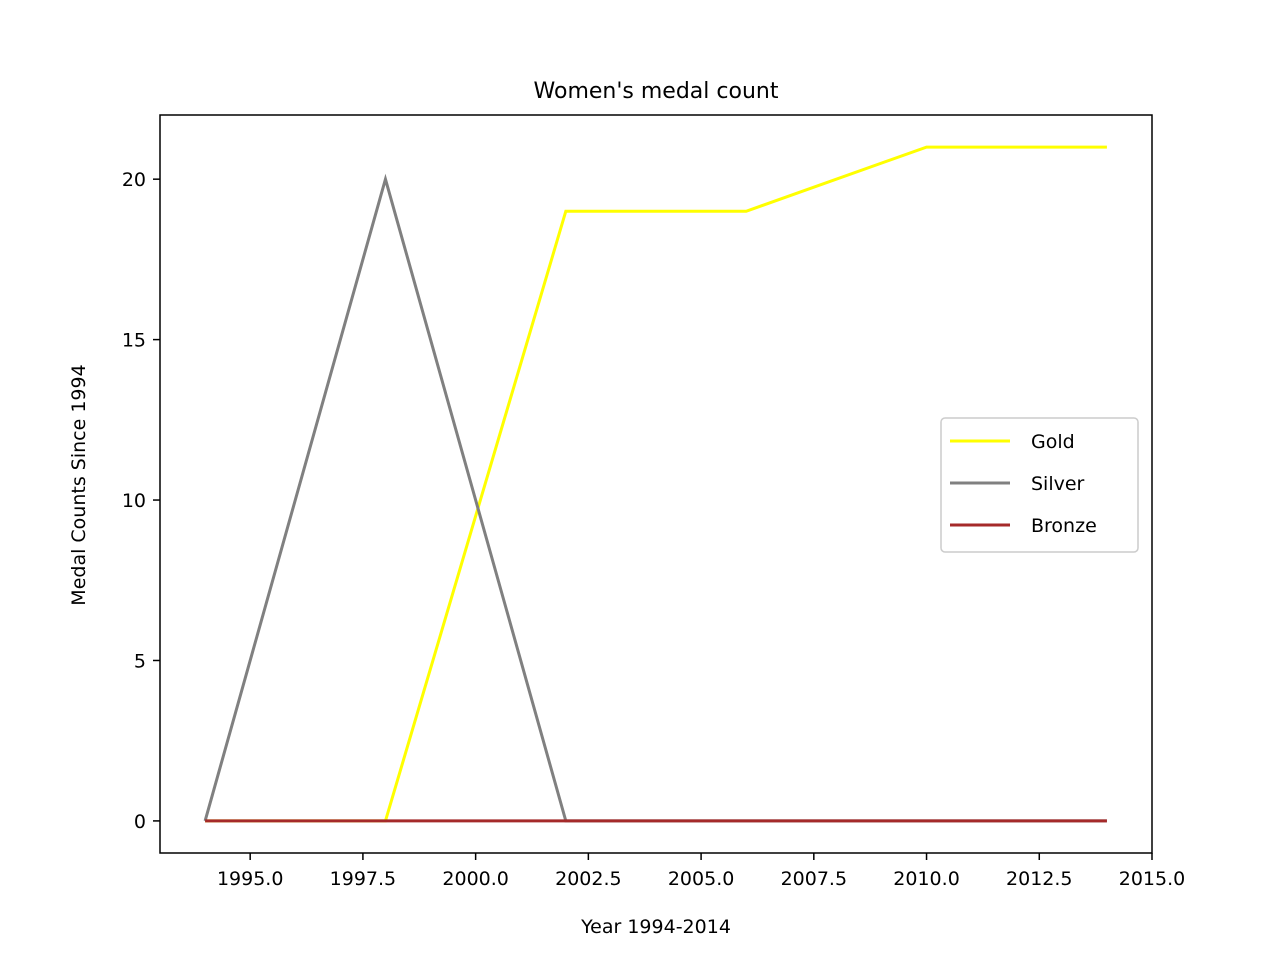  What do you see at coordinates (656, 91) in the screenshot?
I see `chart-title: Women's medal count` at bounding box center [656, 91].